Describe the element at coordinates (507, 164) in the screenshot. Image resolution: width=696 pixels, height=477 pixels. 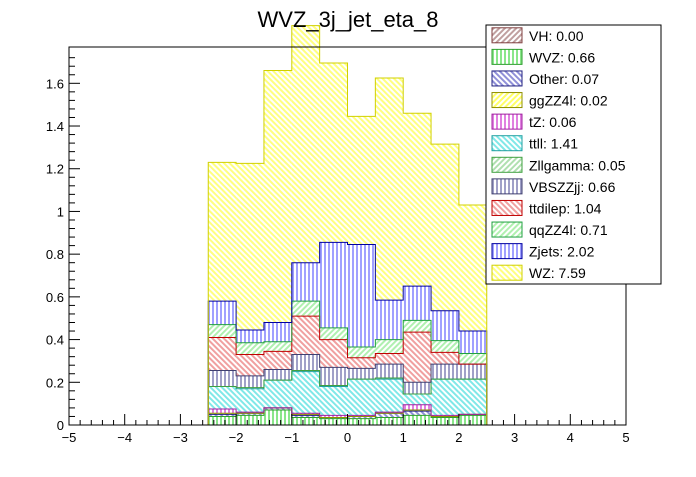
I see `legend-swatch-zllgamma` at that location.